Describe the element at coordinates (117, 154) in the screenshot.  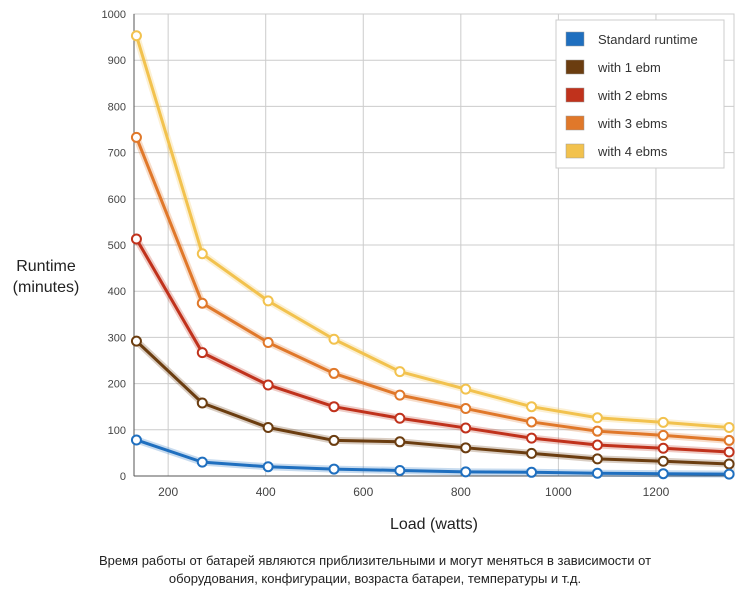
I see `y-tick-label: 700` at that location.